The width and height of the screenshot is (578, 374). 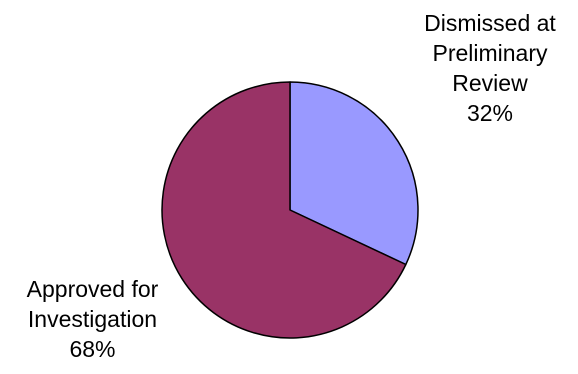 I want to click on slice-label-line: Preliminary, so click(x=490, y=53).